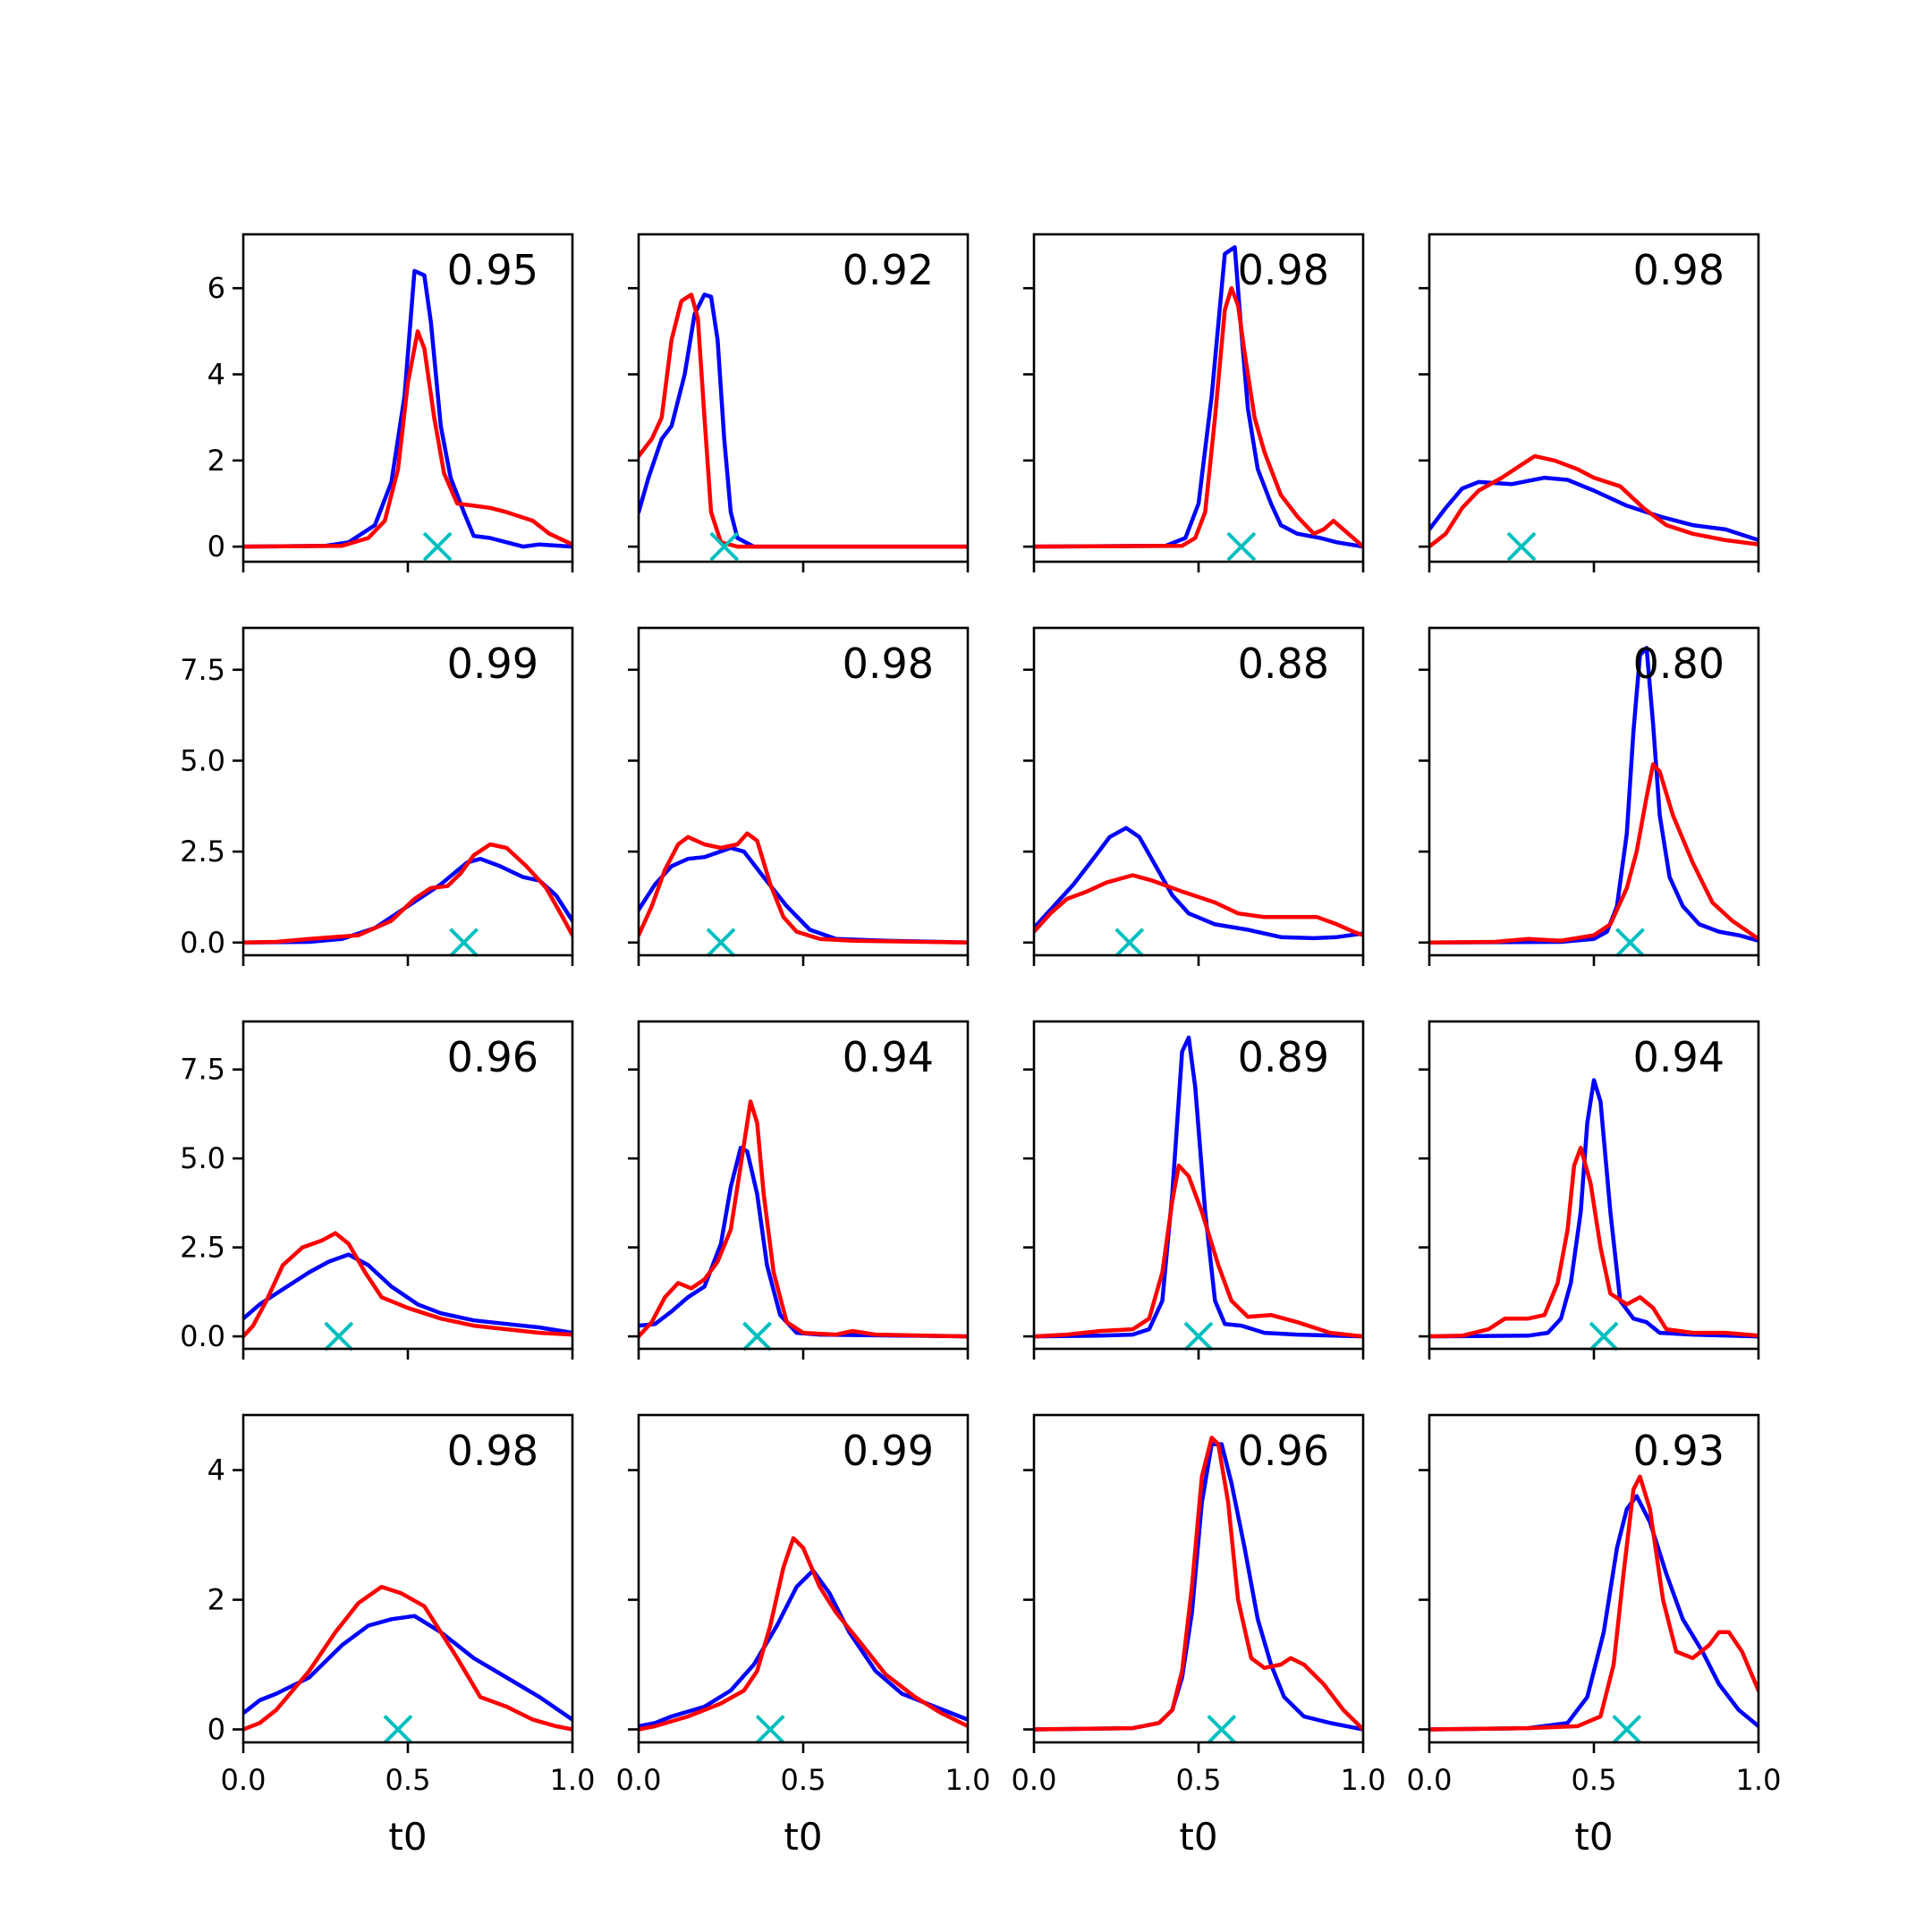 This screenshot has height=1932, width=1932. Describe the element at coordinates (492, 270) in the screenshot. I see `score-label: 0.95` at that location.